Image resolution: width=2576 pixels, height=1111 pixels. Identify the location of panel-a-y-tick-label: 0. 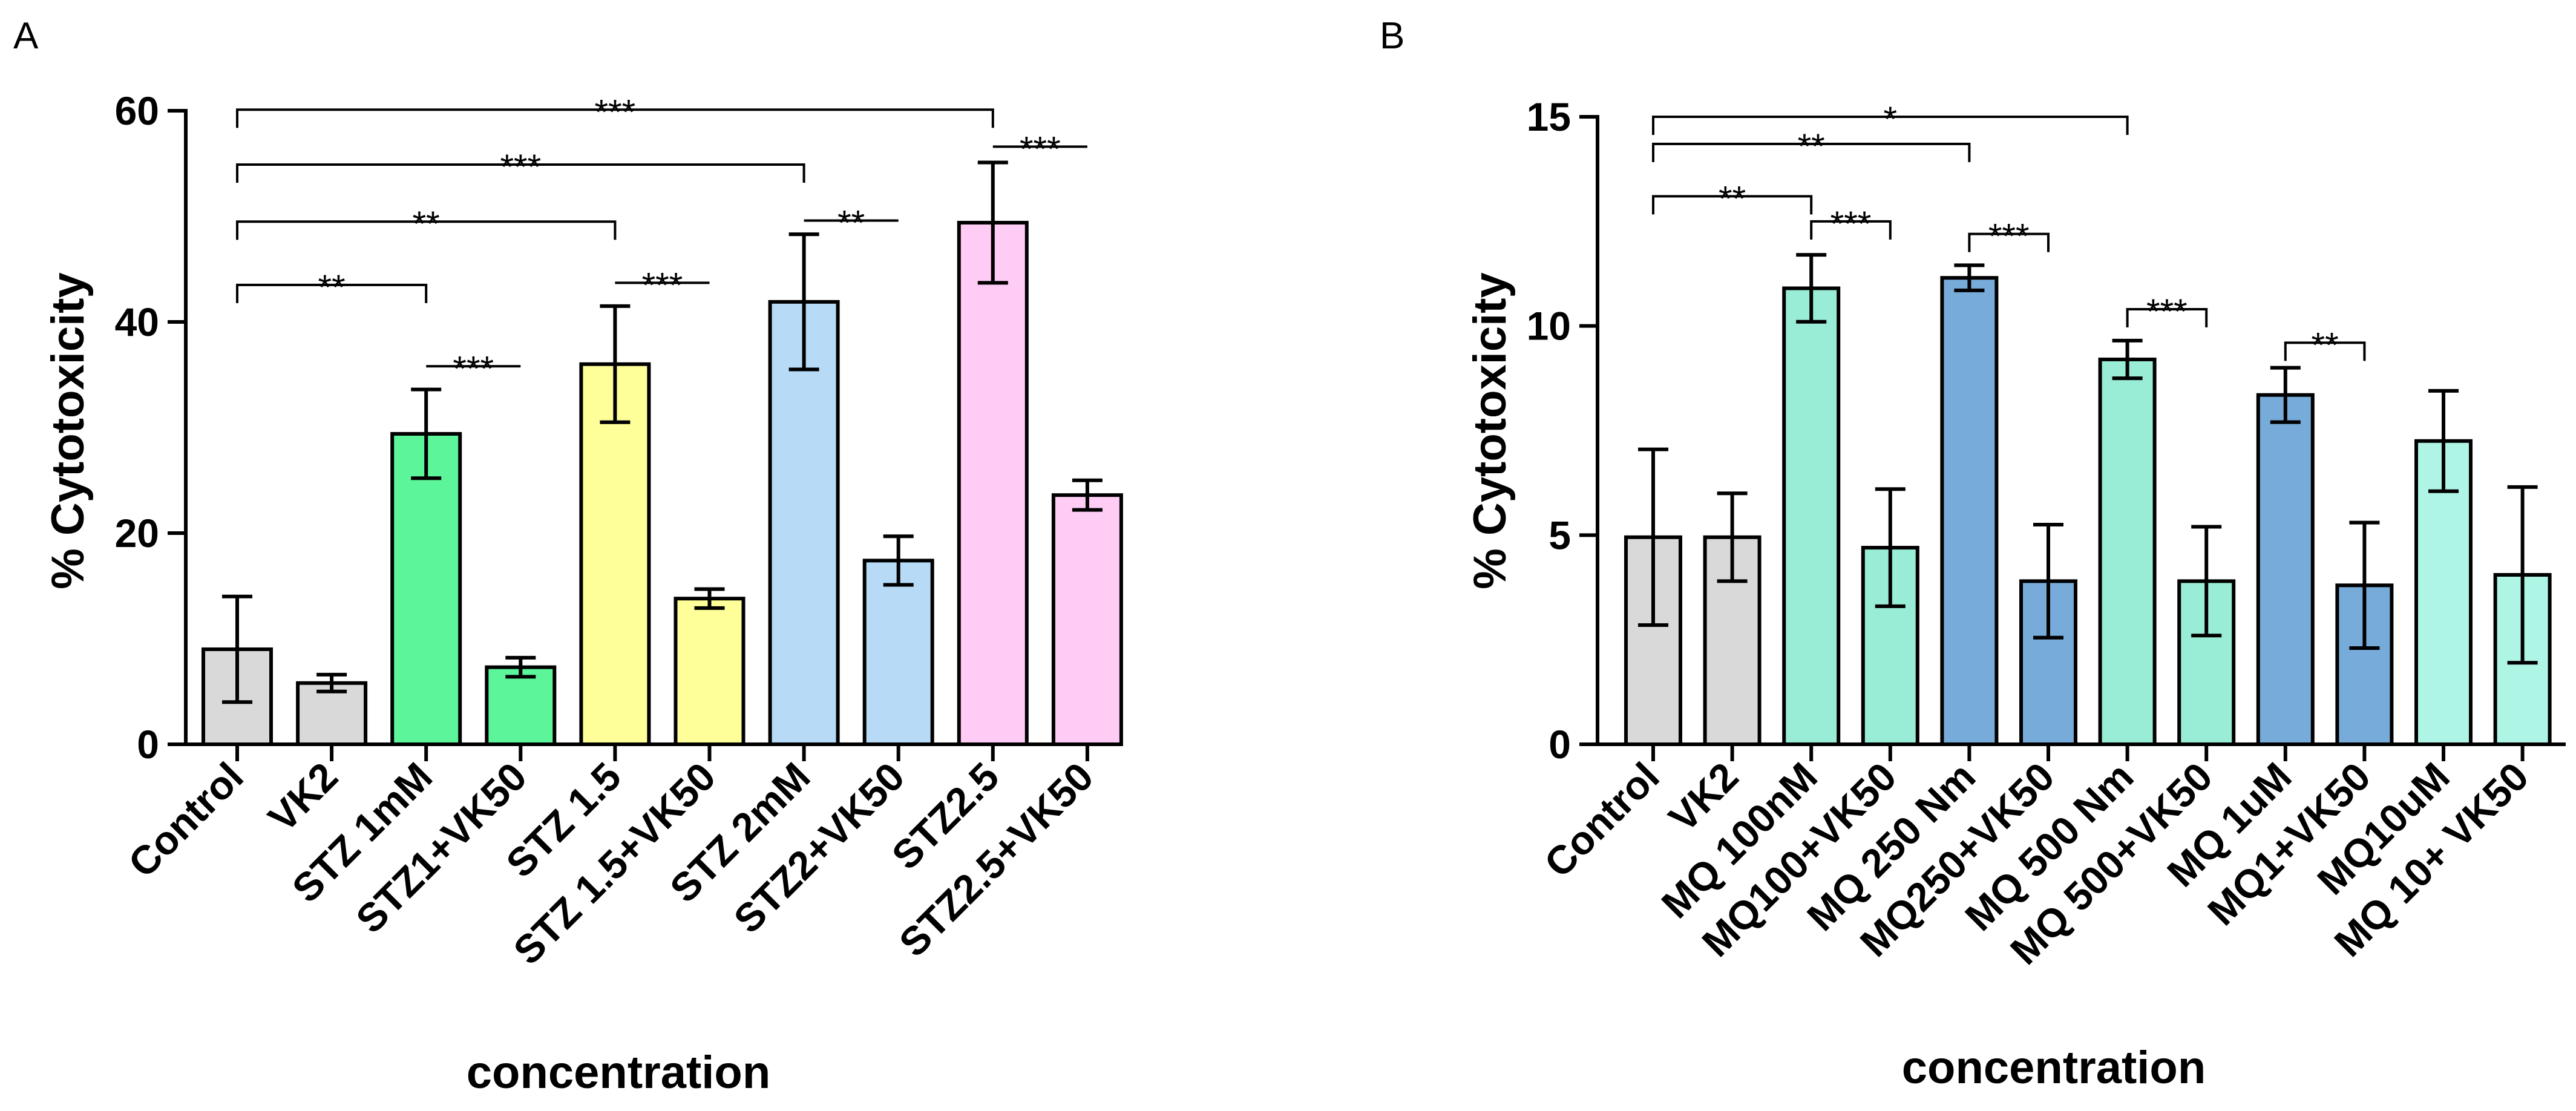
(148, 744).